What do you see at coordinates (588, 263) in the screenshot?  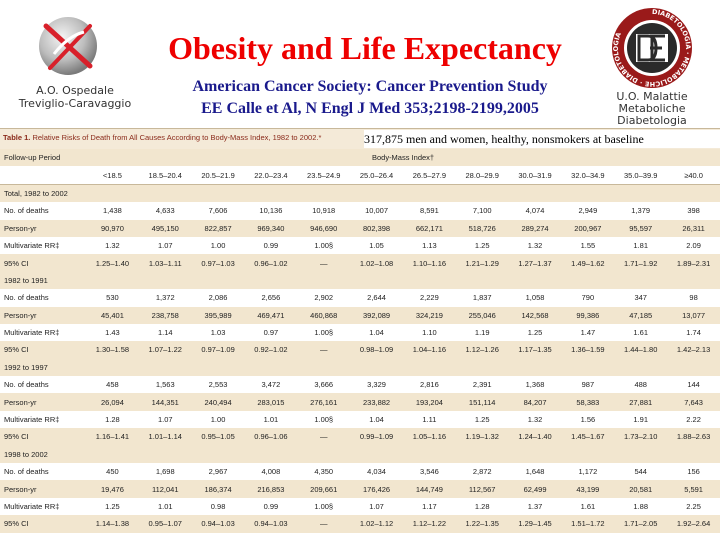 I see `table-cell: 1.49–1.62` at bounding box center [588, 263].